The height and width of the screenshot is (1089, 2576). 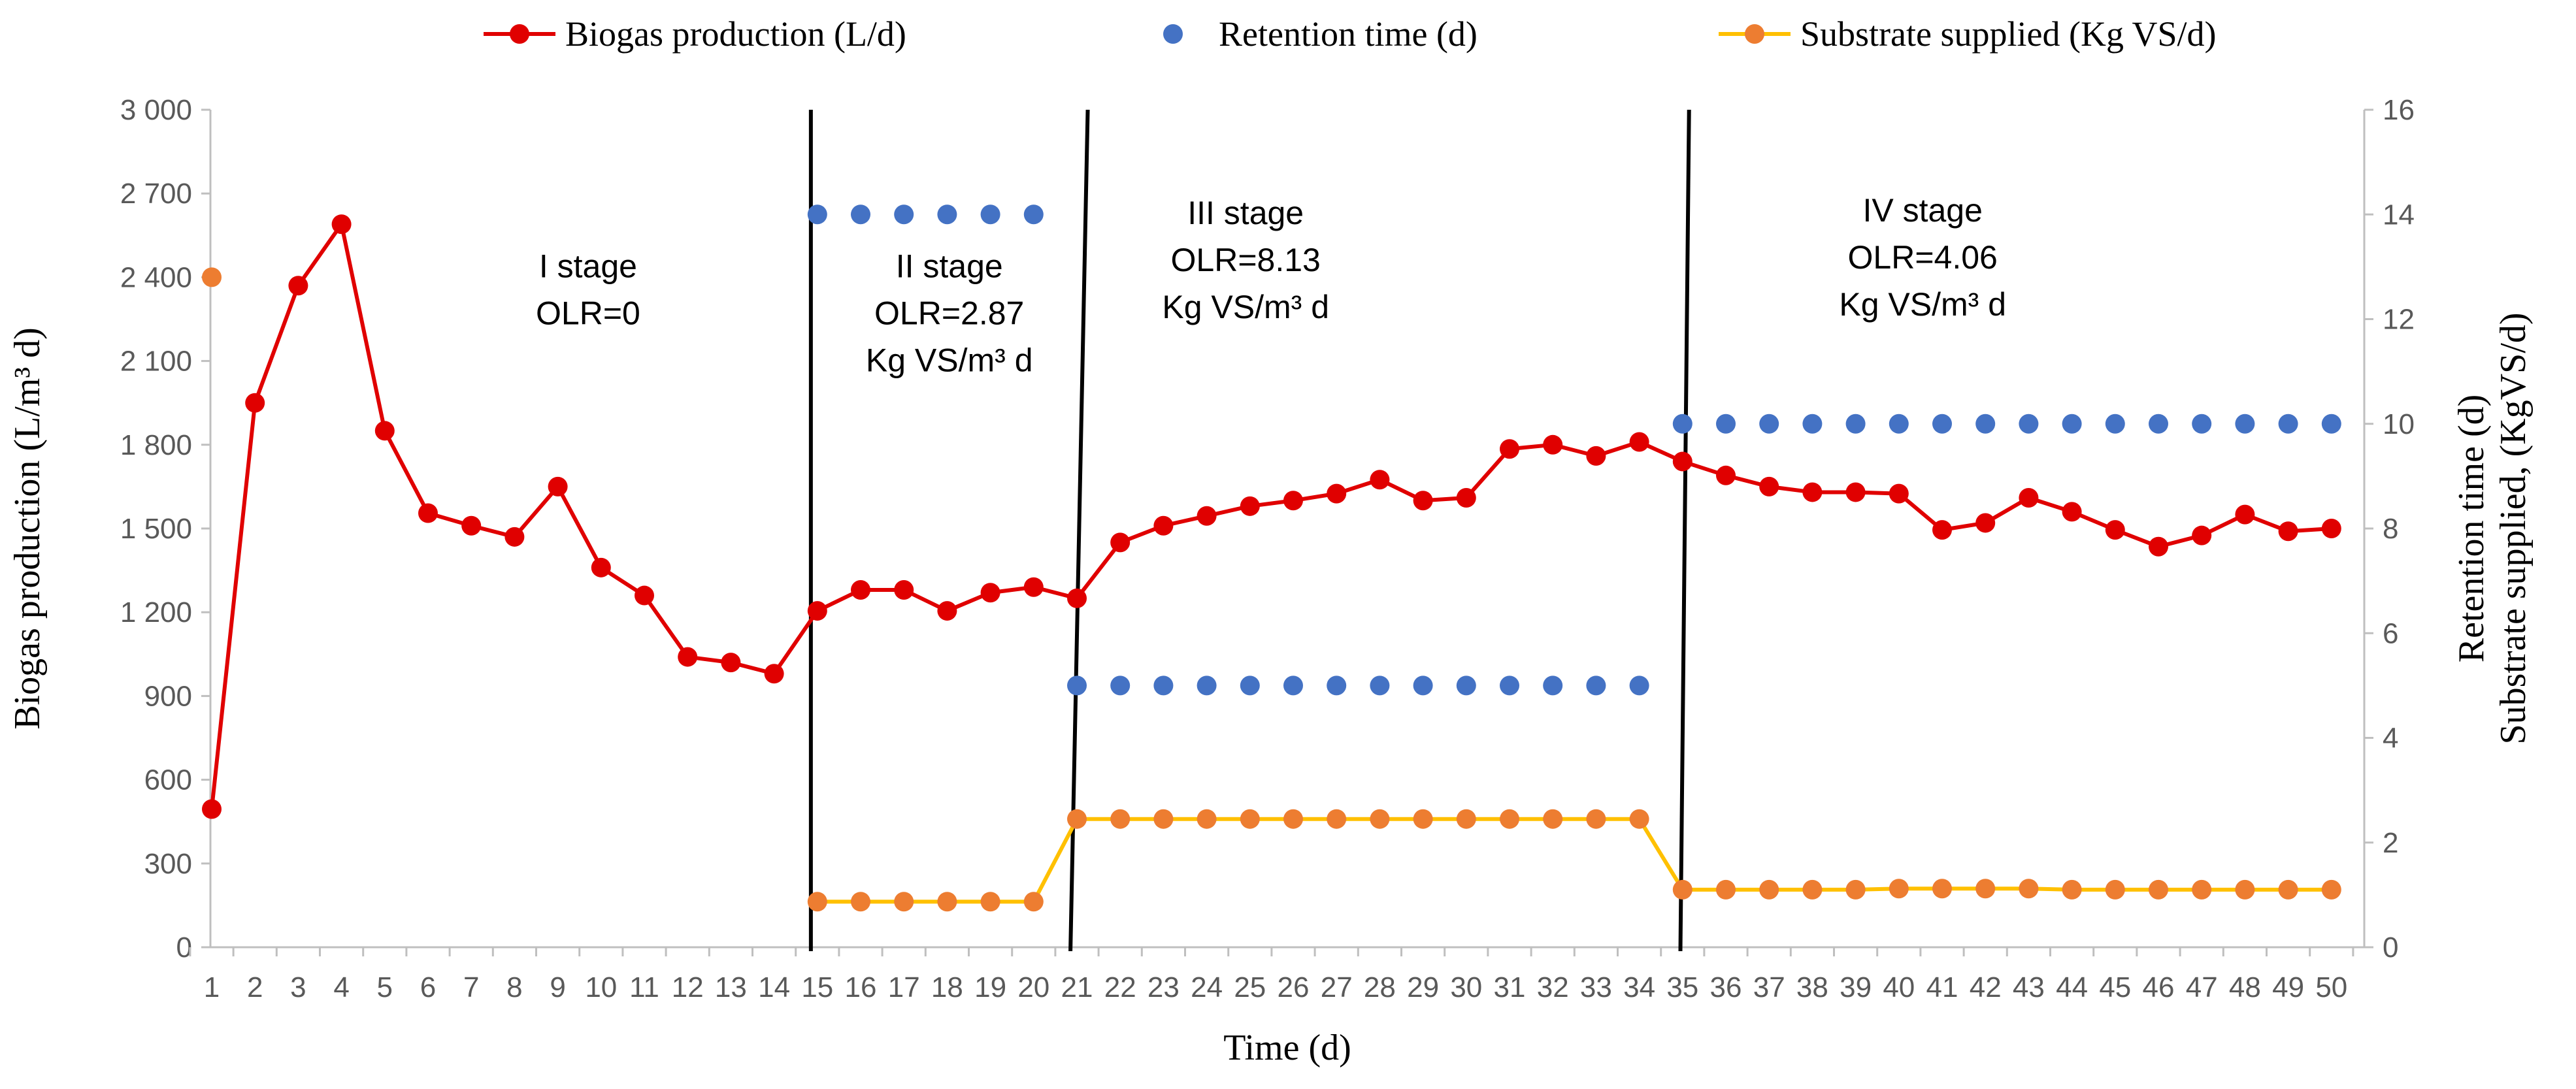 What do you see at coordinates (2288, 987) in the screenshot?
I see `x-tick-label: 49` at bounding box center [2288, 987].